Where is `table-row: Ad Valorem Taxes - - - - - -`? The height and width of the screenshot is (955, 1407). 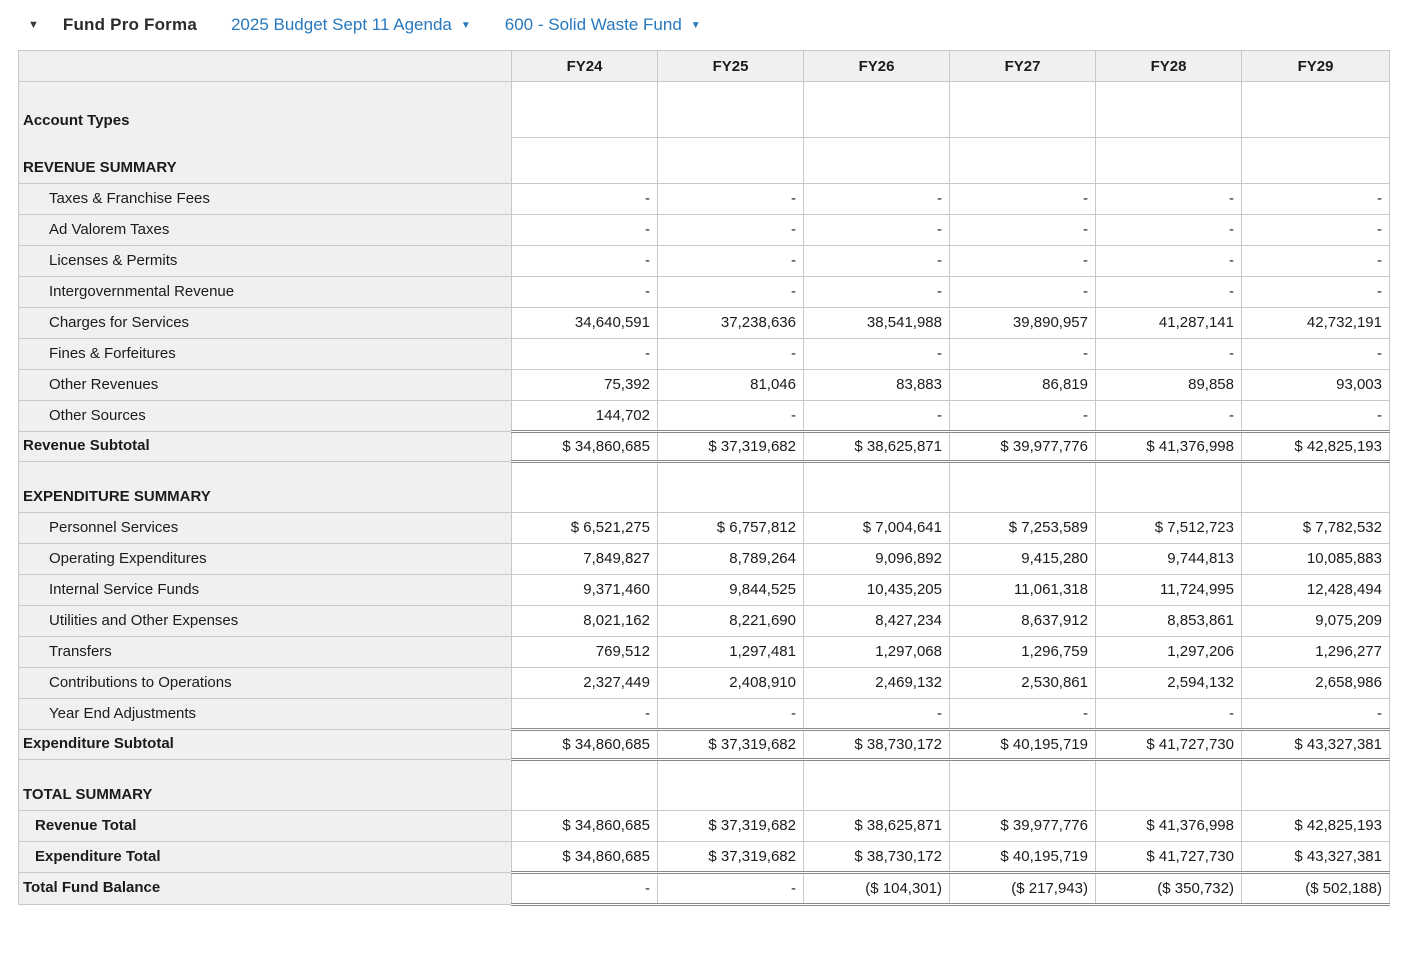 table-row: Ad Valorem Taxes - - - - - - is located at coordinates (704, 230).